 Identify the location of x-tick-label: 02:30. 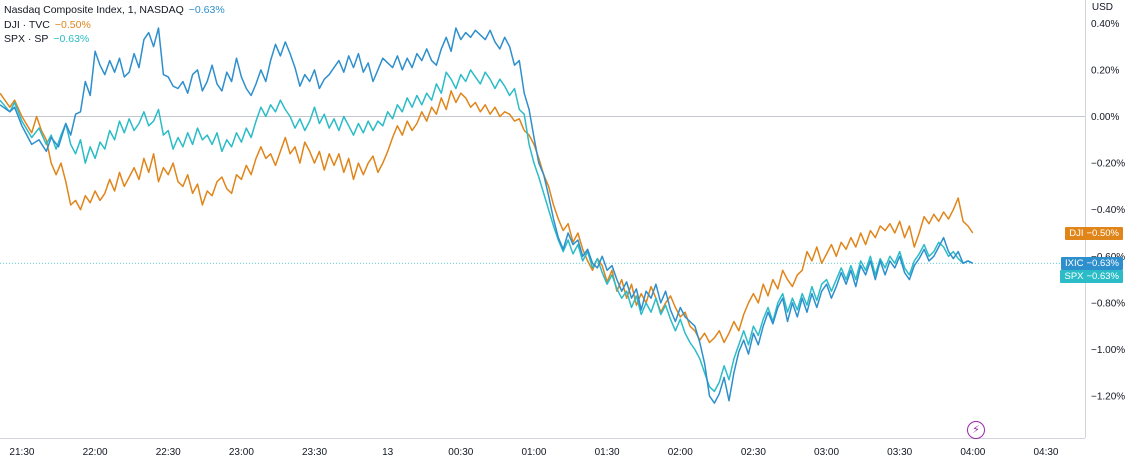
(753, 452).